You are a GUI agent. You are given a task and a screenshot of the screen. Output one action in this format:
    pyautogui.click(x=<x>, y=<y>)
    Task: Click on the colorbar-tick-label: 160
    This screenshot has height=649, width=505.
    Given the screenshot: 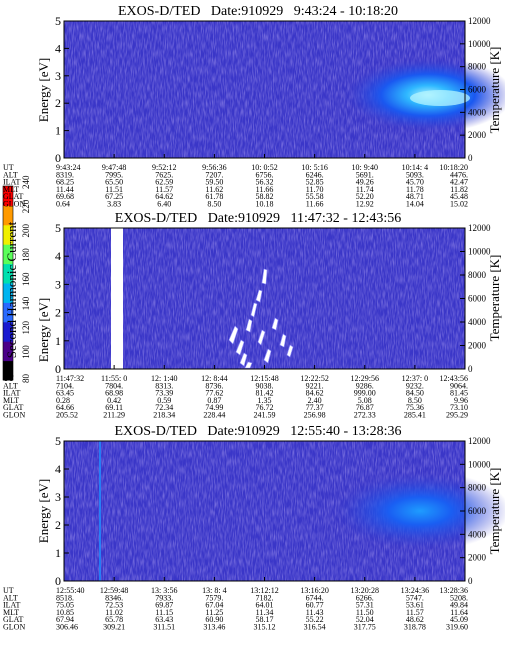 What is the action you would take?
    pyautogui.click(x=26, y=279)
    